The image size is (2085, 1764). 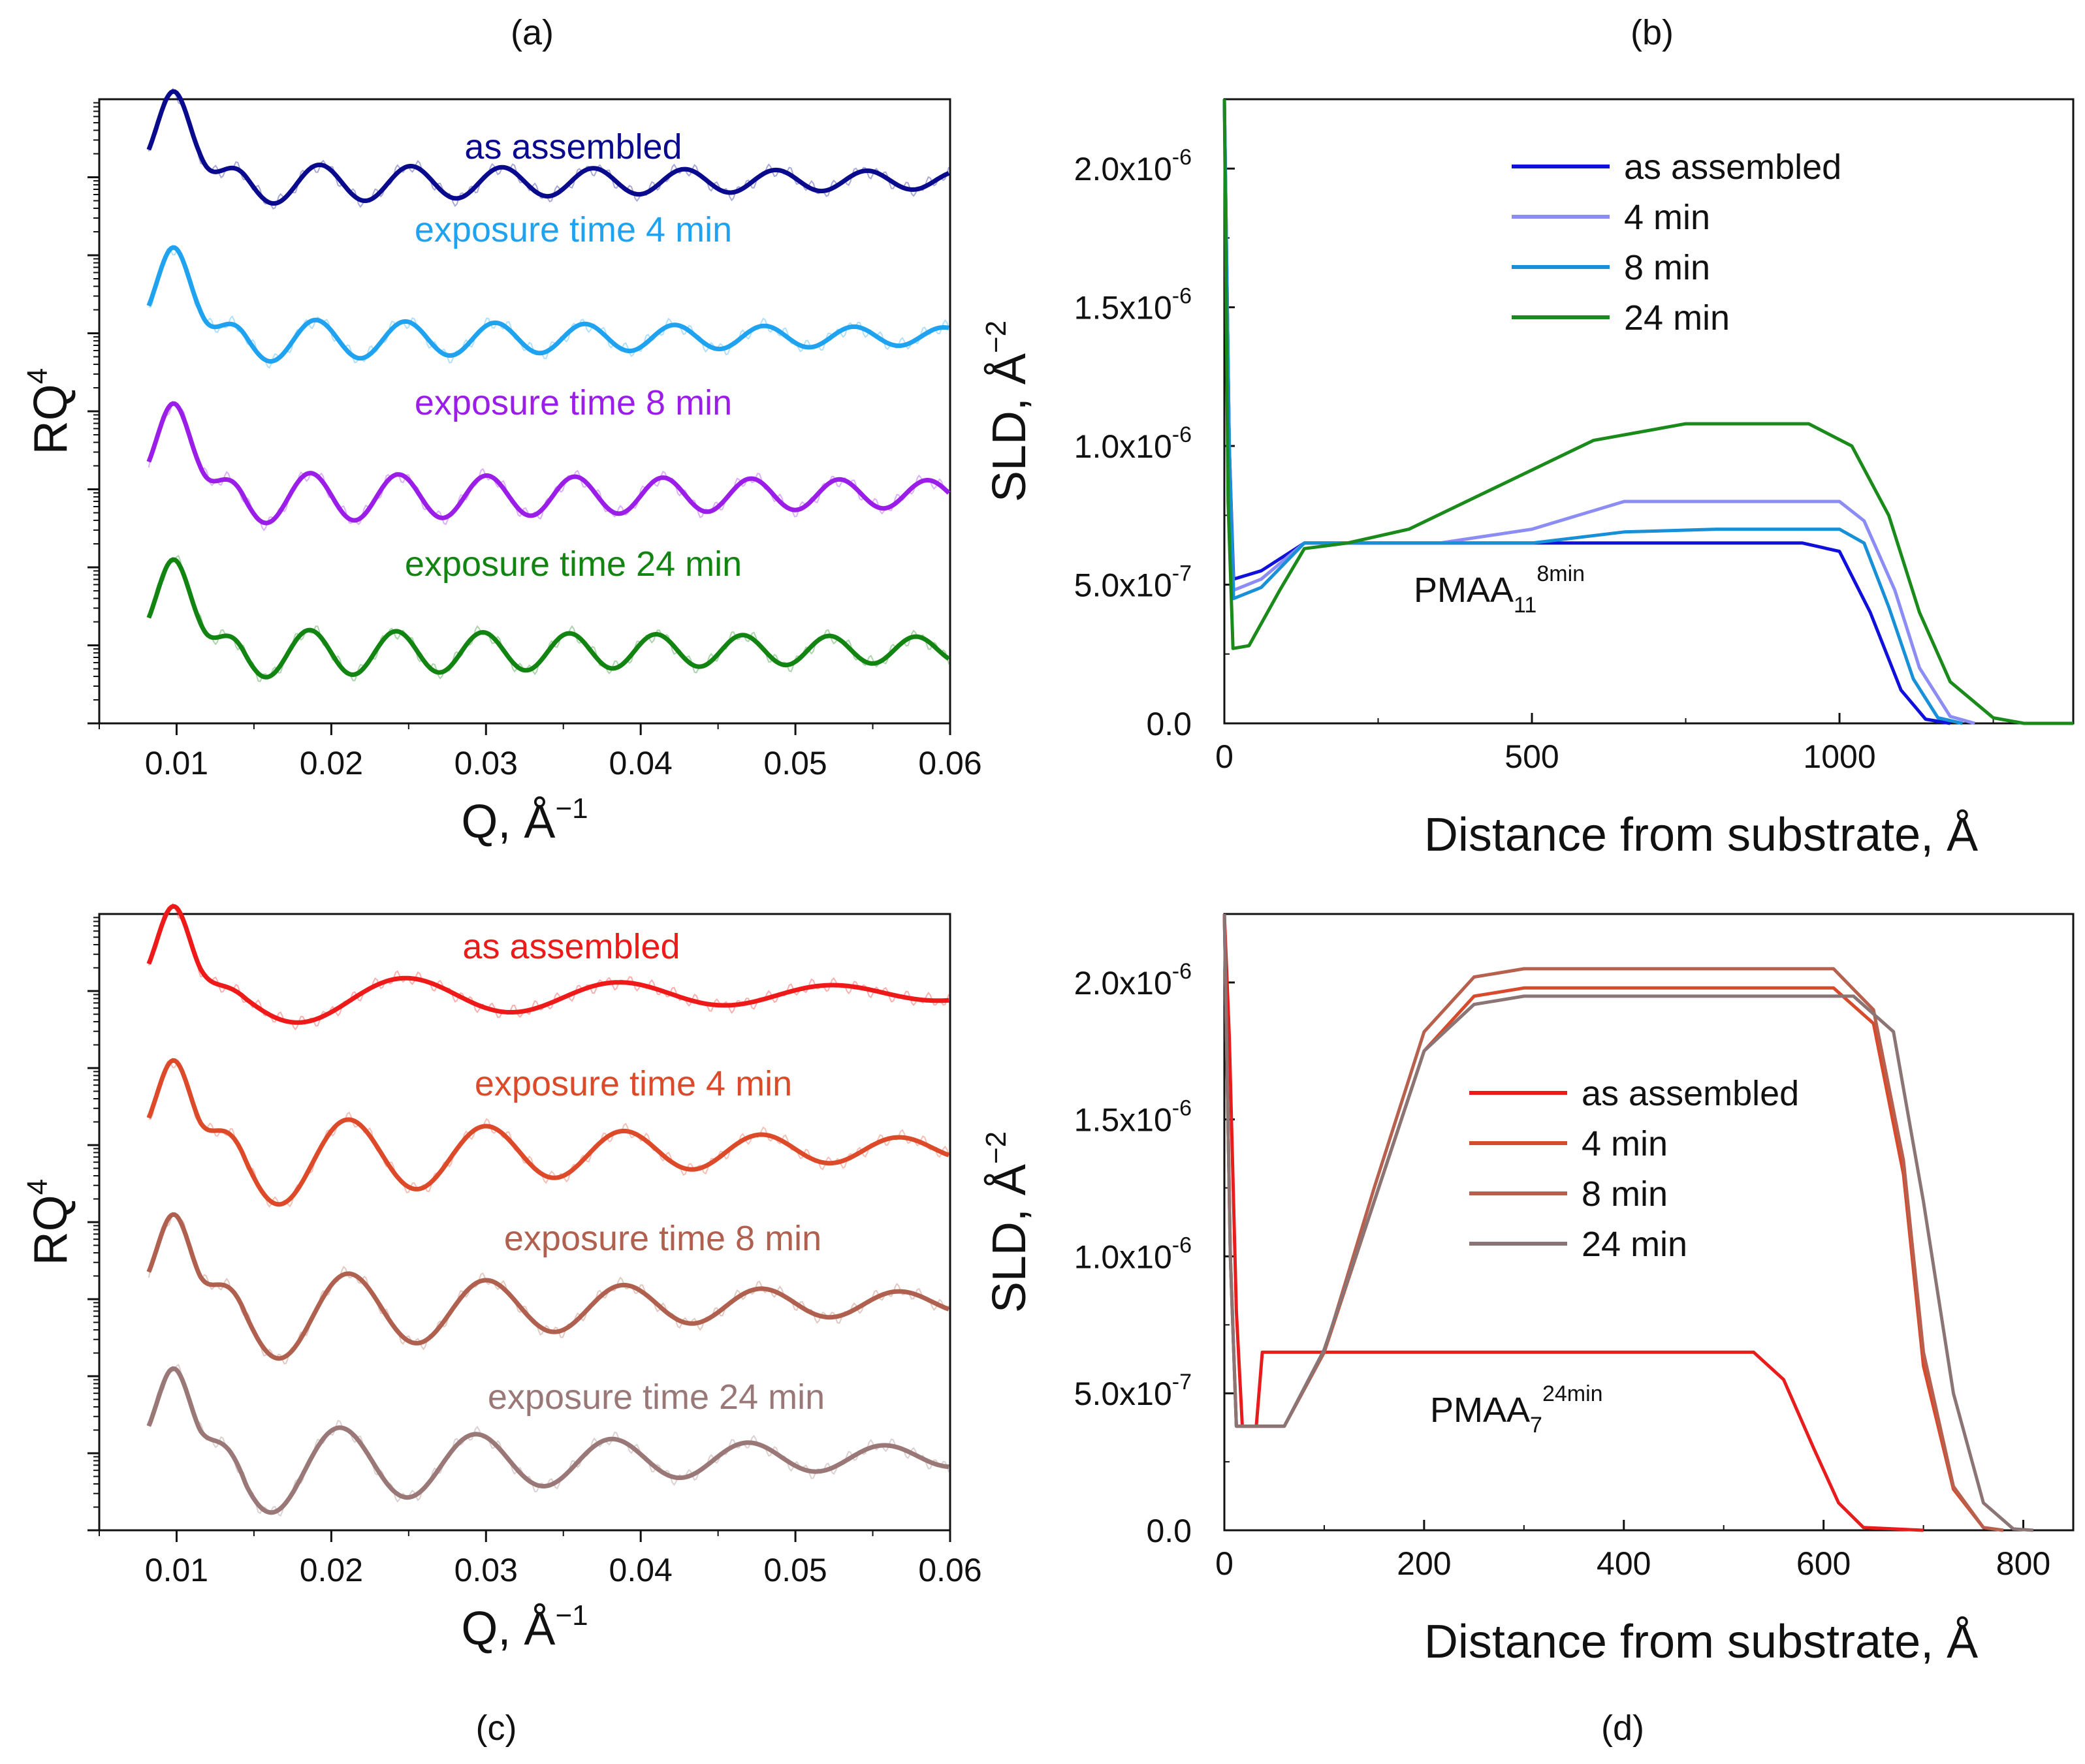 I want to click on chart-d-xtick-label: 400, so click(x=1624, y=1564).